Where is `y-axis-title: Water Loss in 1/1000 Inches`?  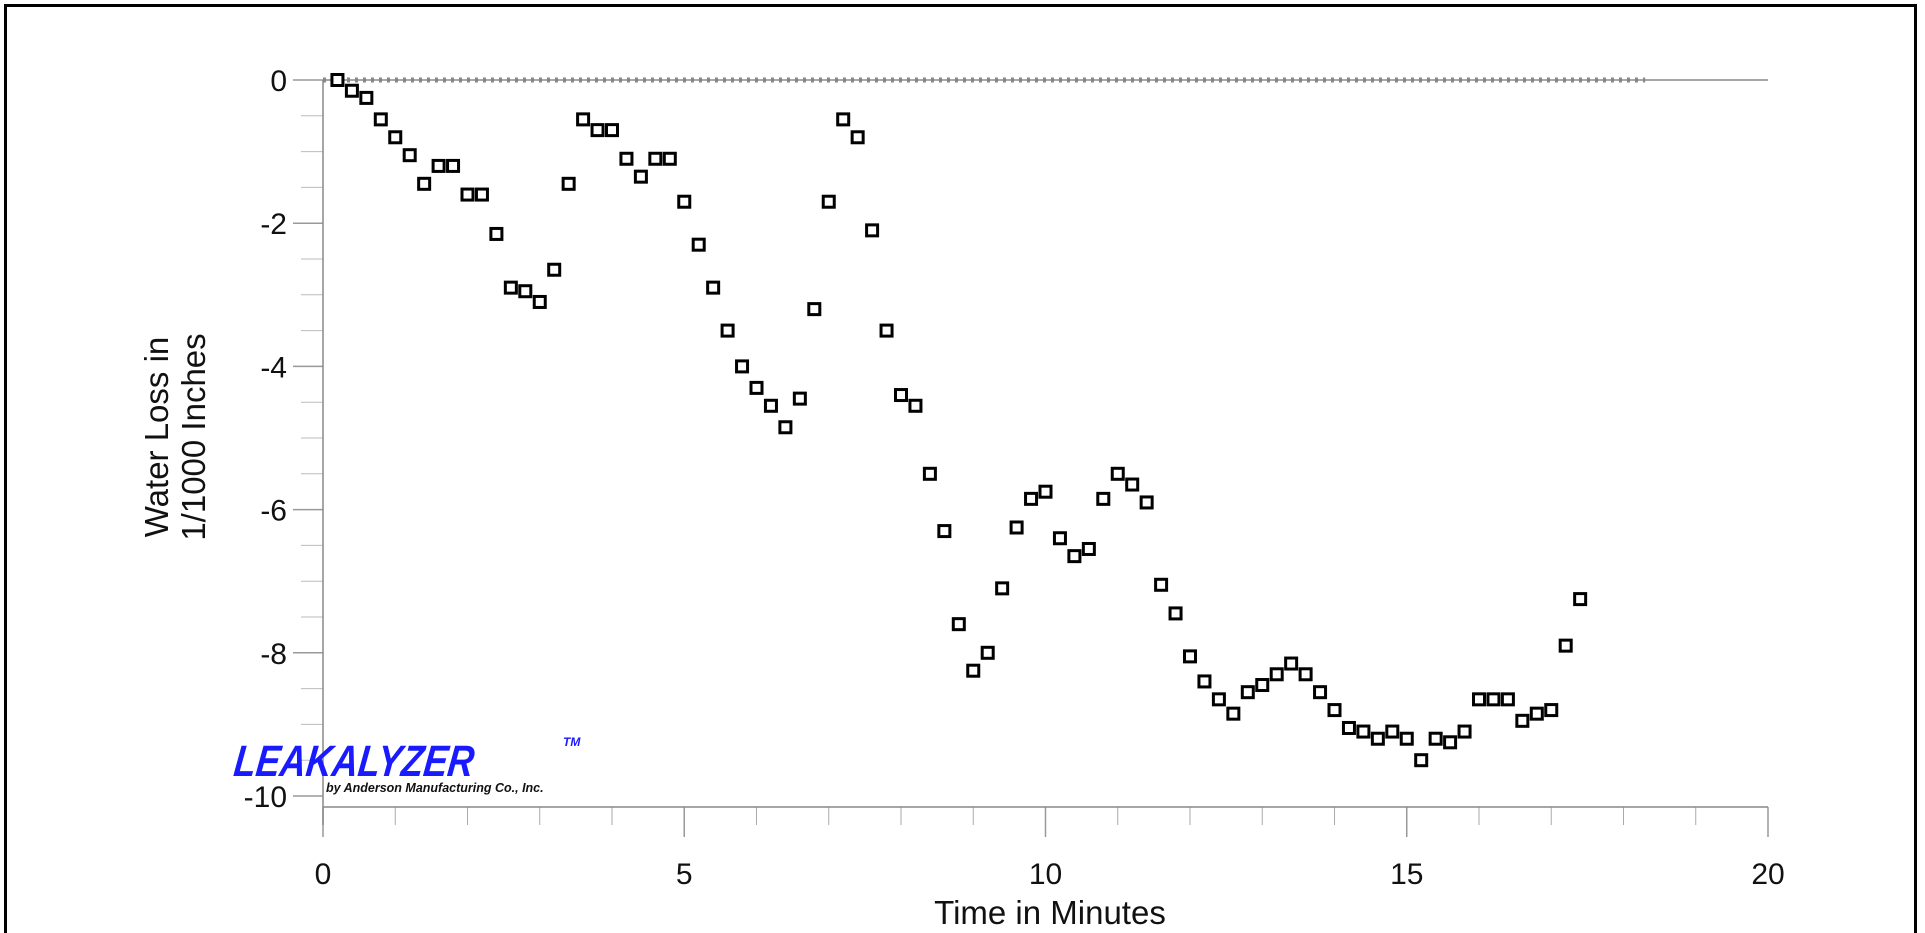
y-axis-title: Water Loss in 1/1000 Inches is located at coordinates (175, 436).